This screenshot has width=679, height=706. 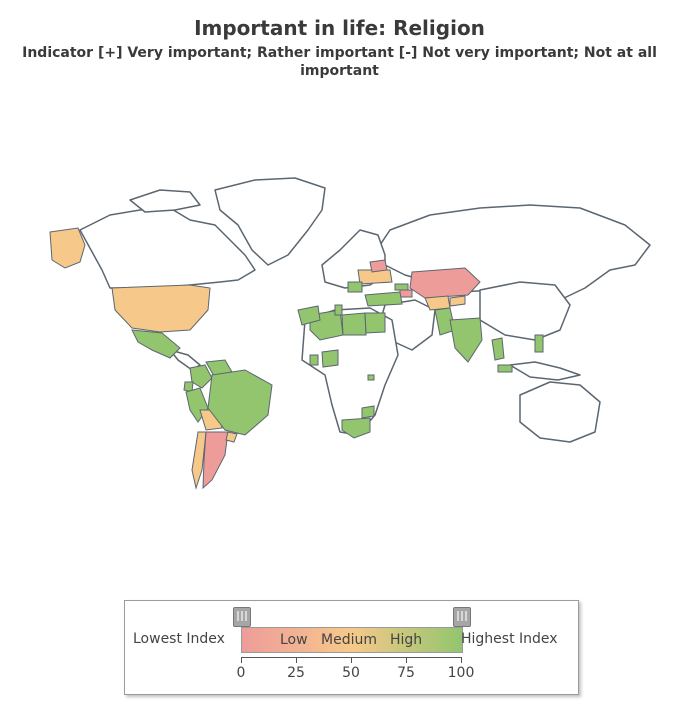 I want to click on country-colombia, so click(x=201, y=376).